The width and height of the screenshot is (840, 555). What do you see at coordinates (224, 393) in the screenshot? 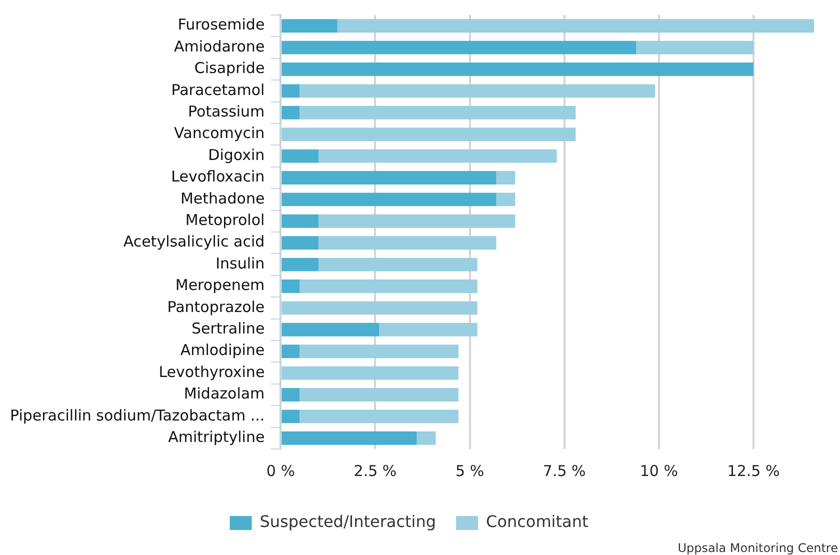
I see `y-tick-label: Midazolam` at bounding box center [224, 393].